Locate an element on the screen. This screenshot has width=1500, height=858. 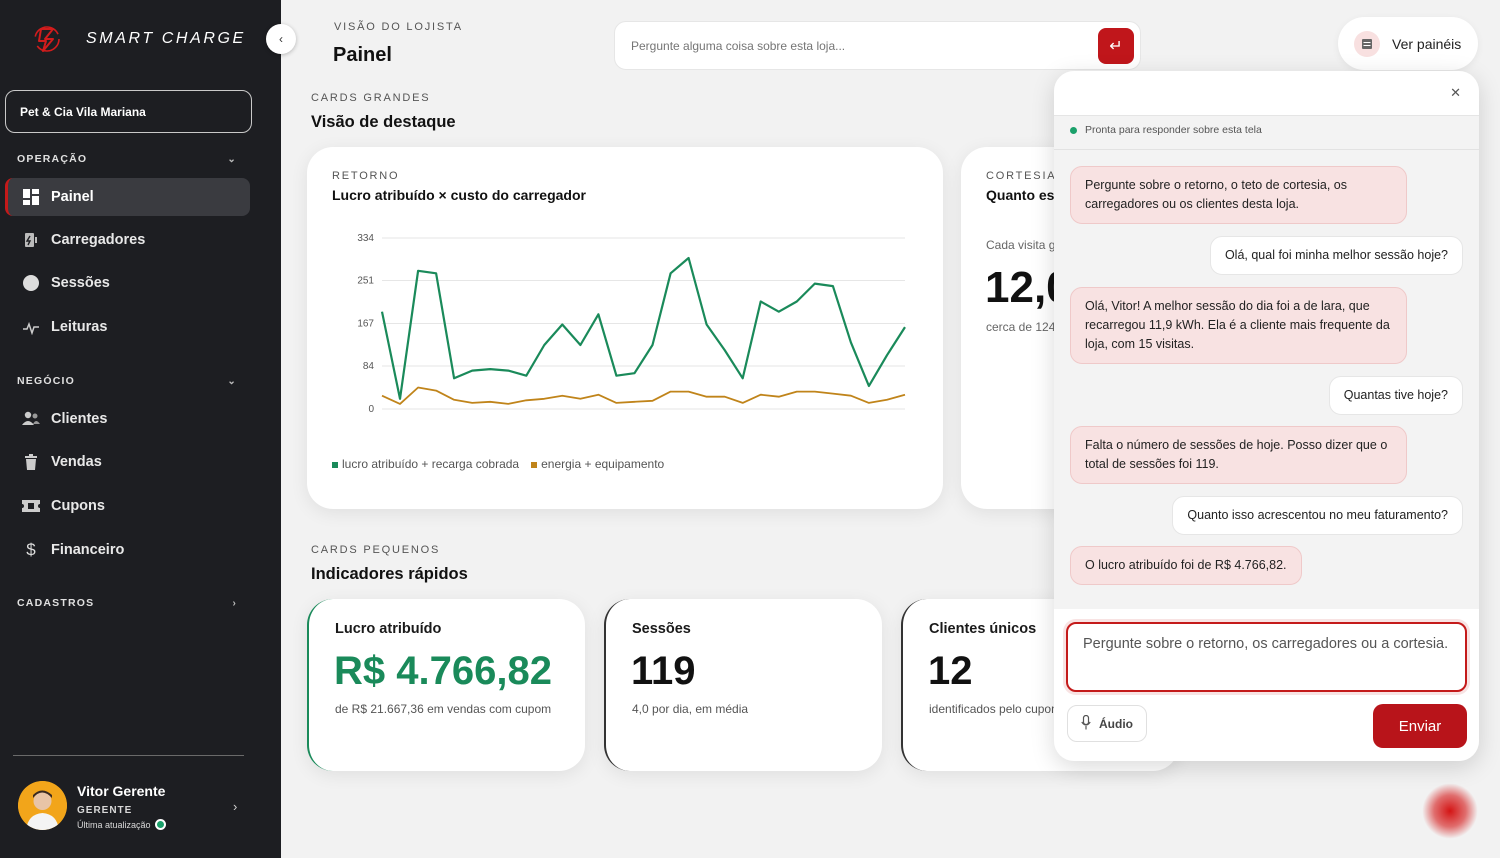
sidebar-item-leituras: Leituras is located at coordinates (127, 327).